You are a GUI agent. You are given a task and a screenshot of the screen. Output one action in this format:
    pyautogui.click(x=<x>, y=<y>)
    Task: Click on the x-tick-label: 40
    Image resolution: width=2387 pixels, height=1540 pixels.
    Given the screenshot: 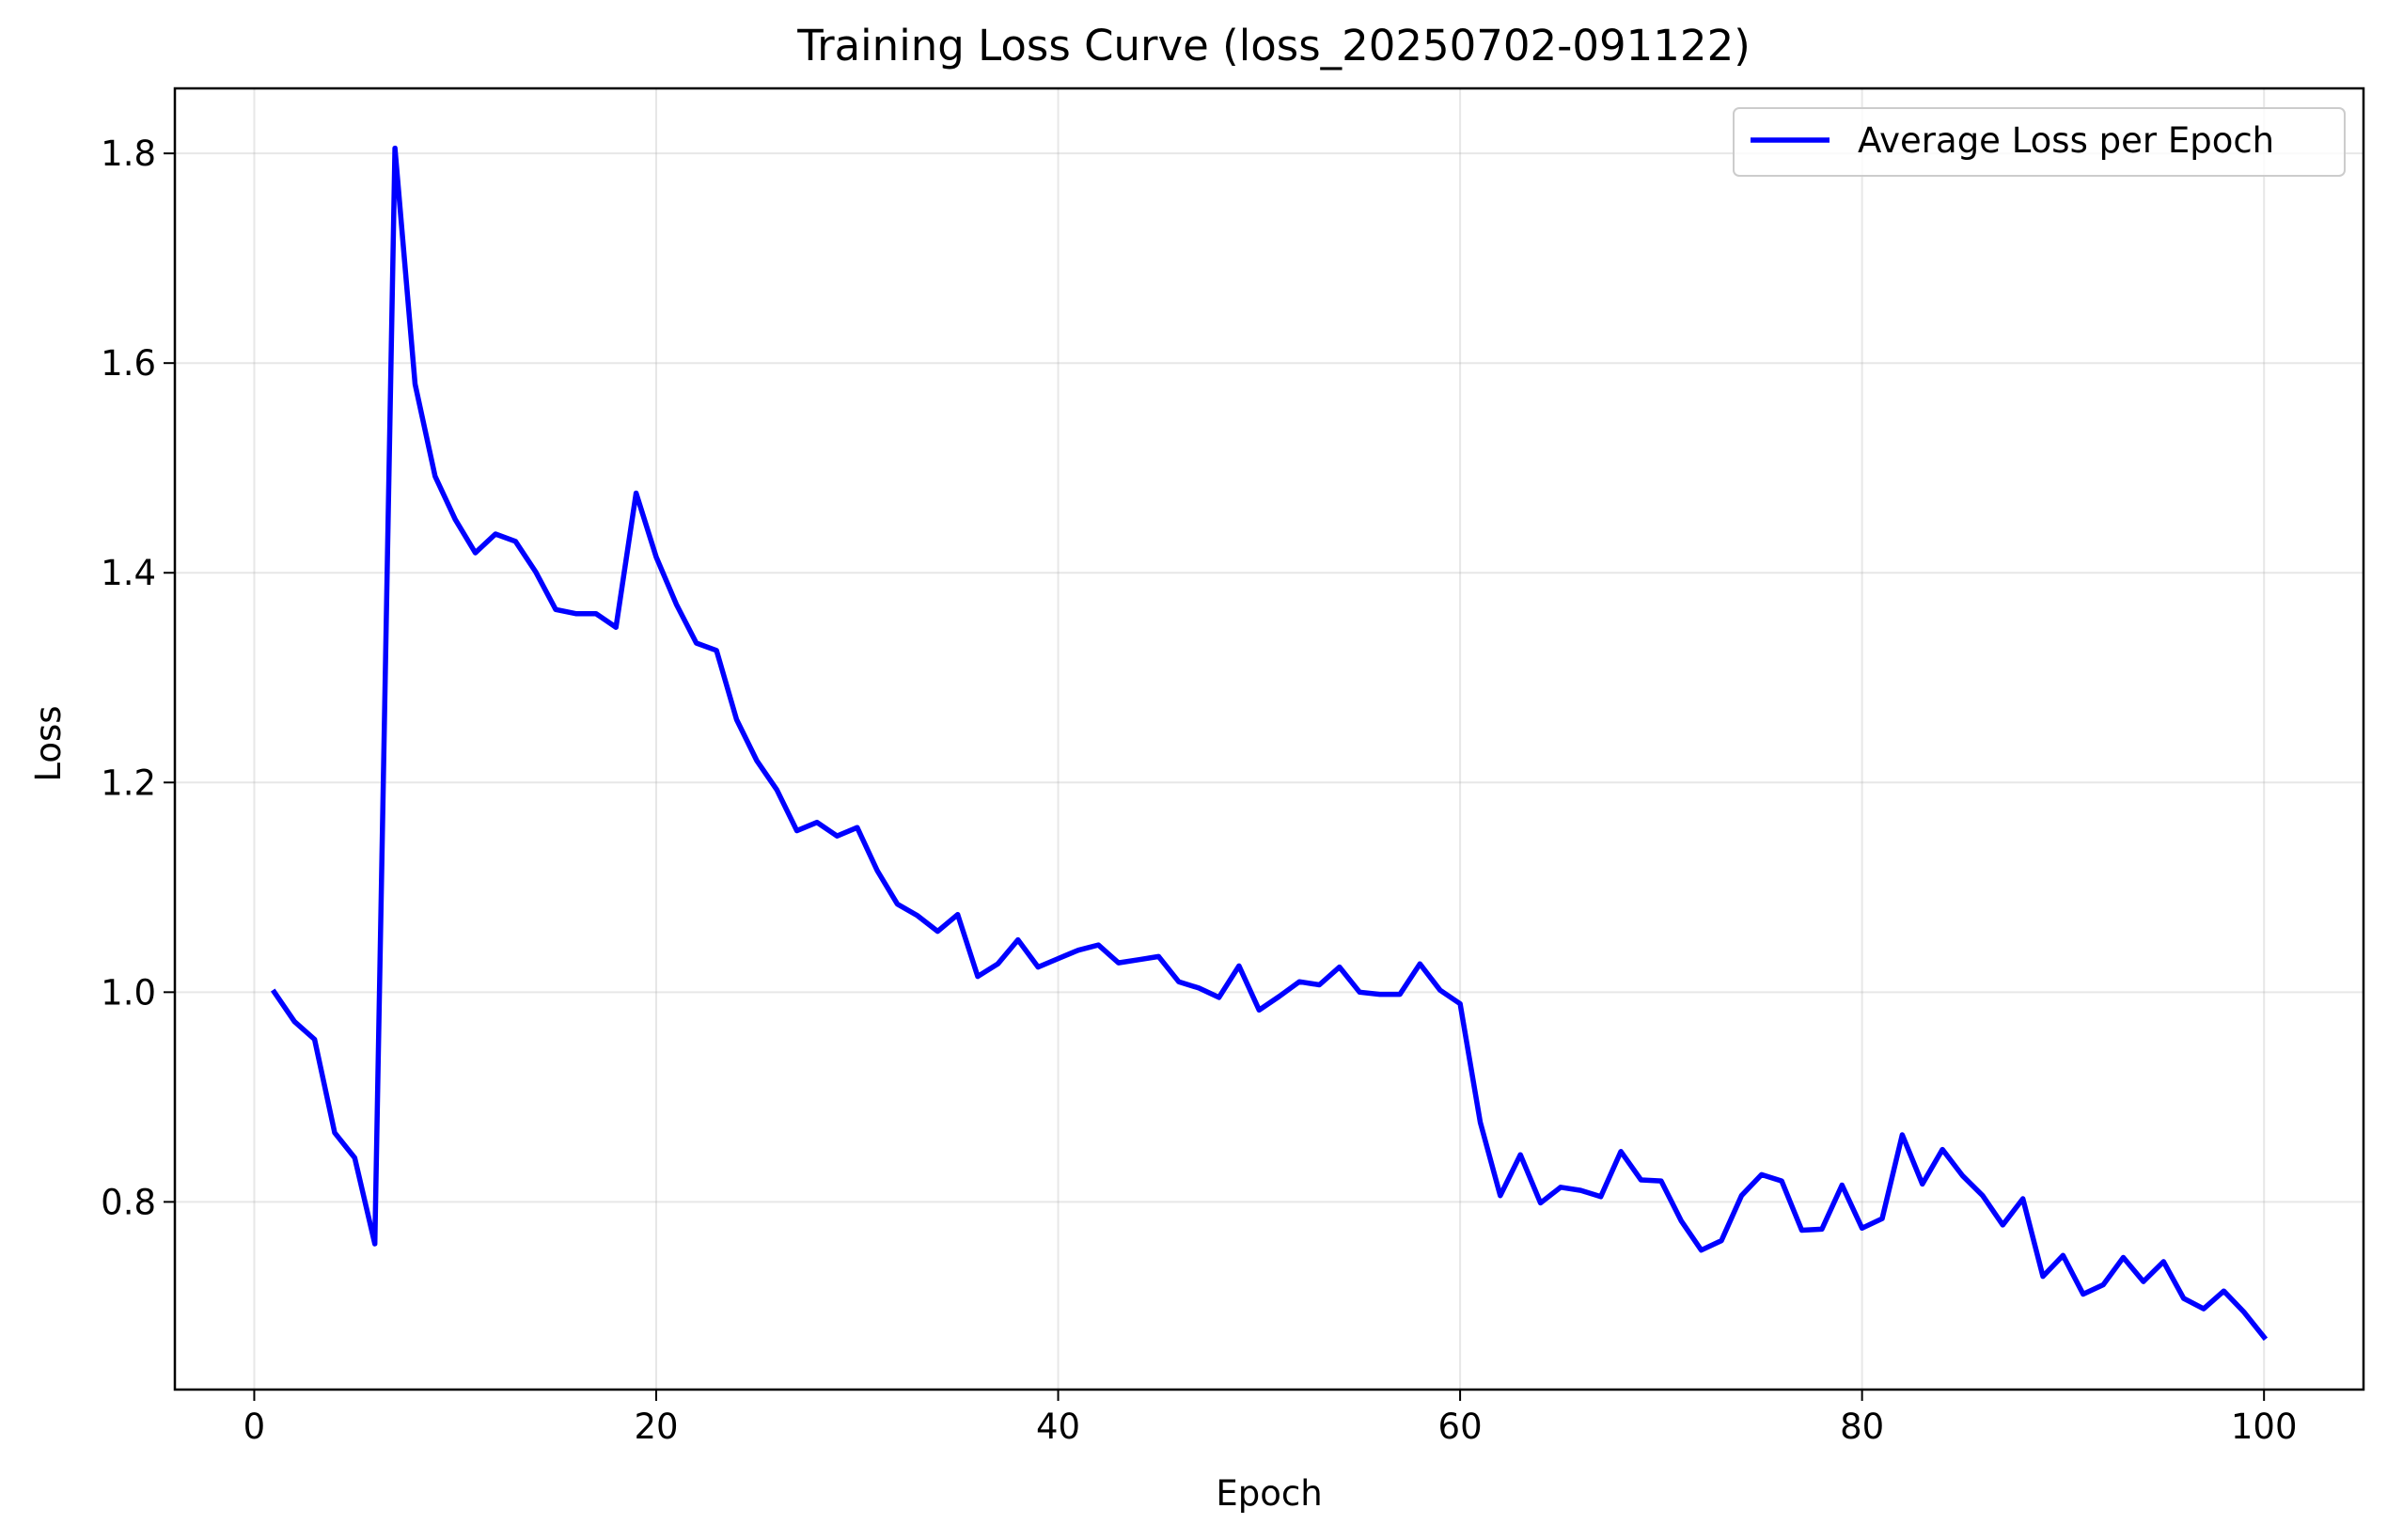 What is the action you would take?
    pyautogui.click(x=1058, y=1427)
    